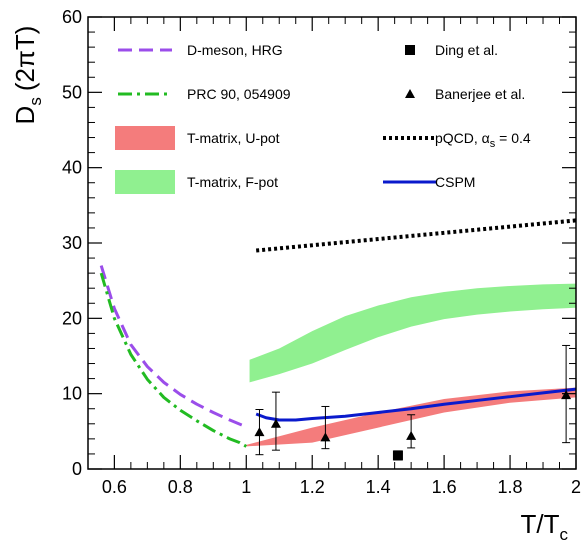 This screenshot has height=548, width=582. I want to click on y-tick-label-5: 50, so click(72, 92).